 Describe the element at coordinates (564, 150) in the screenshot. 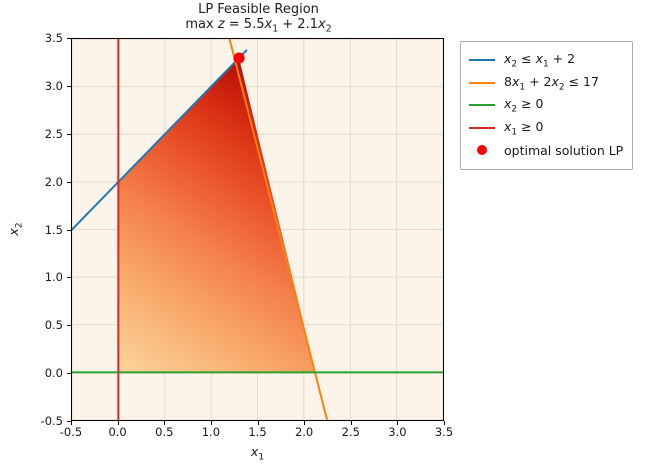

I see `legend-label: optimal solution LP` at that location.